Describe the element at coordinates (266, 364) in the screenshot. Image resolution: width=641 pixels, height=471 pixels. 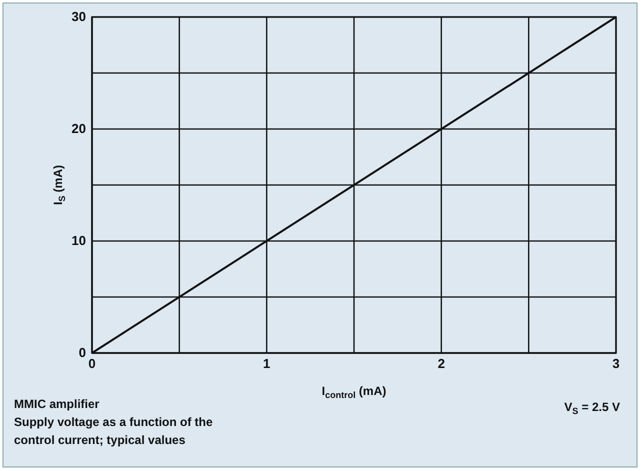
I see `x-tick-label: 1` at that location.